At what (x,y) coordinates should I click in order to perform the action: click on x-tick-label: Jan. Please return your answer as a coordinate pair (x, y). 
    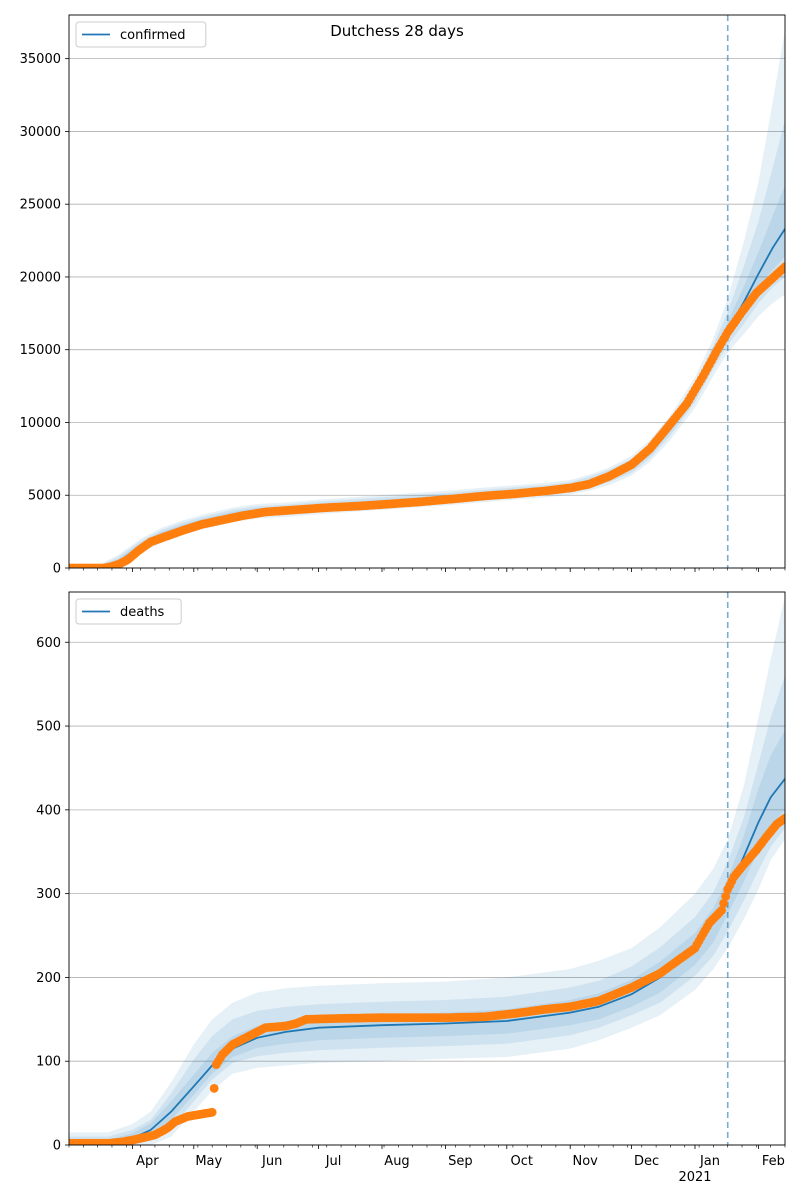
    Looking at the image, I should click on (709, 1161).